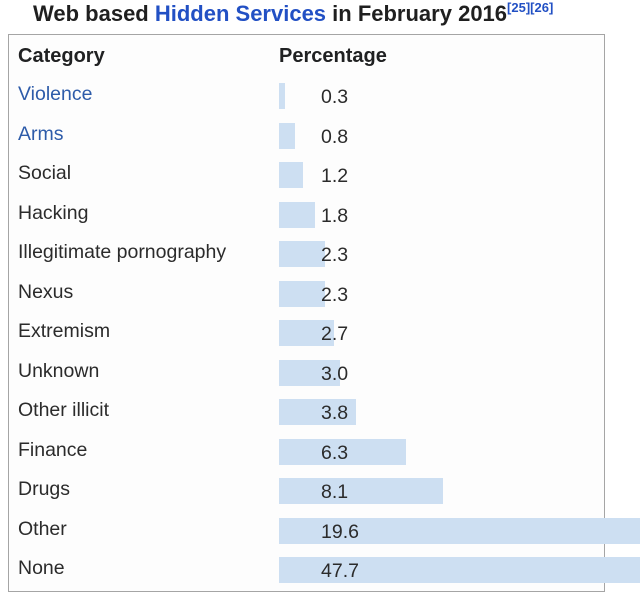 Image resolution: width=640 pixels, height=602 pixels. I want to click on row-label: Finance, so click(53, 449).